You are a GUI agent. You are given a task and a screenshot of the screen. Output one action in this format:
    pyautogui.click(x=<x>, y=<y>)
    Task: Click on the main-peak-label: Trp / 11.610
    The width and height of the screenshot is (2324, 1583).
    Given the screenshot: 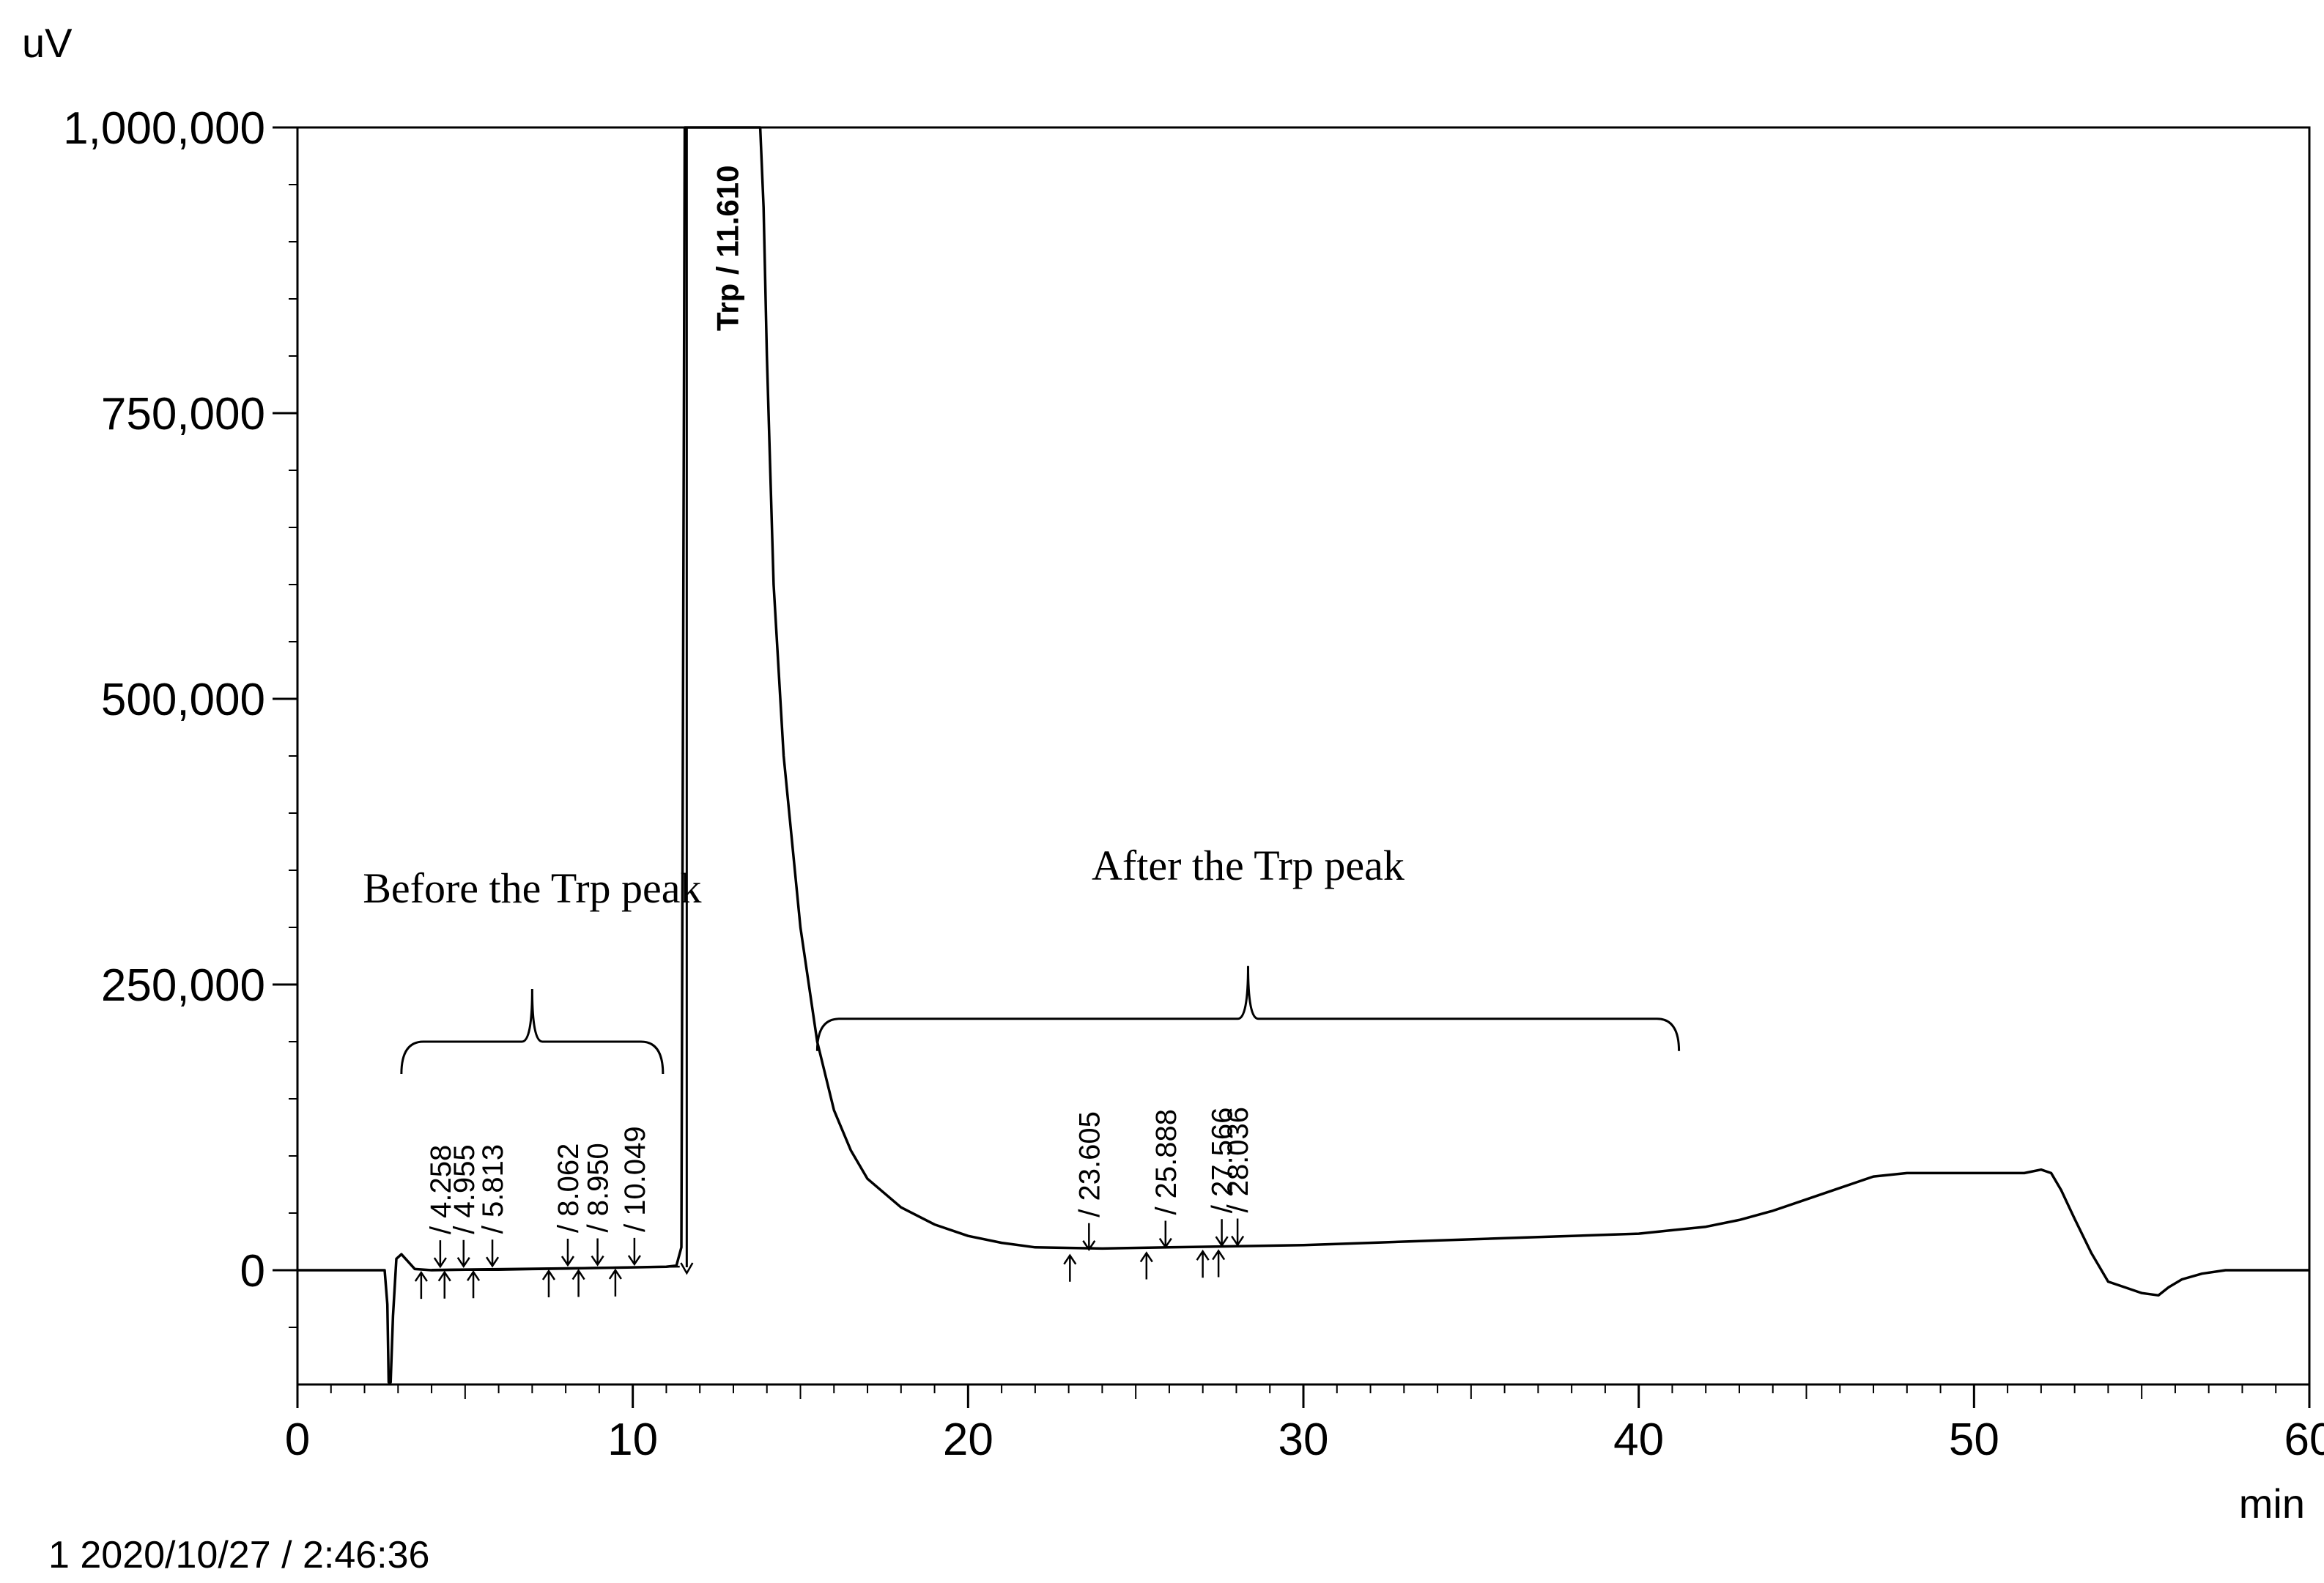 What is the action you would take?
    pyautogui.click(x=727, y=248)
    